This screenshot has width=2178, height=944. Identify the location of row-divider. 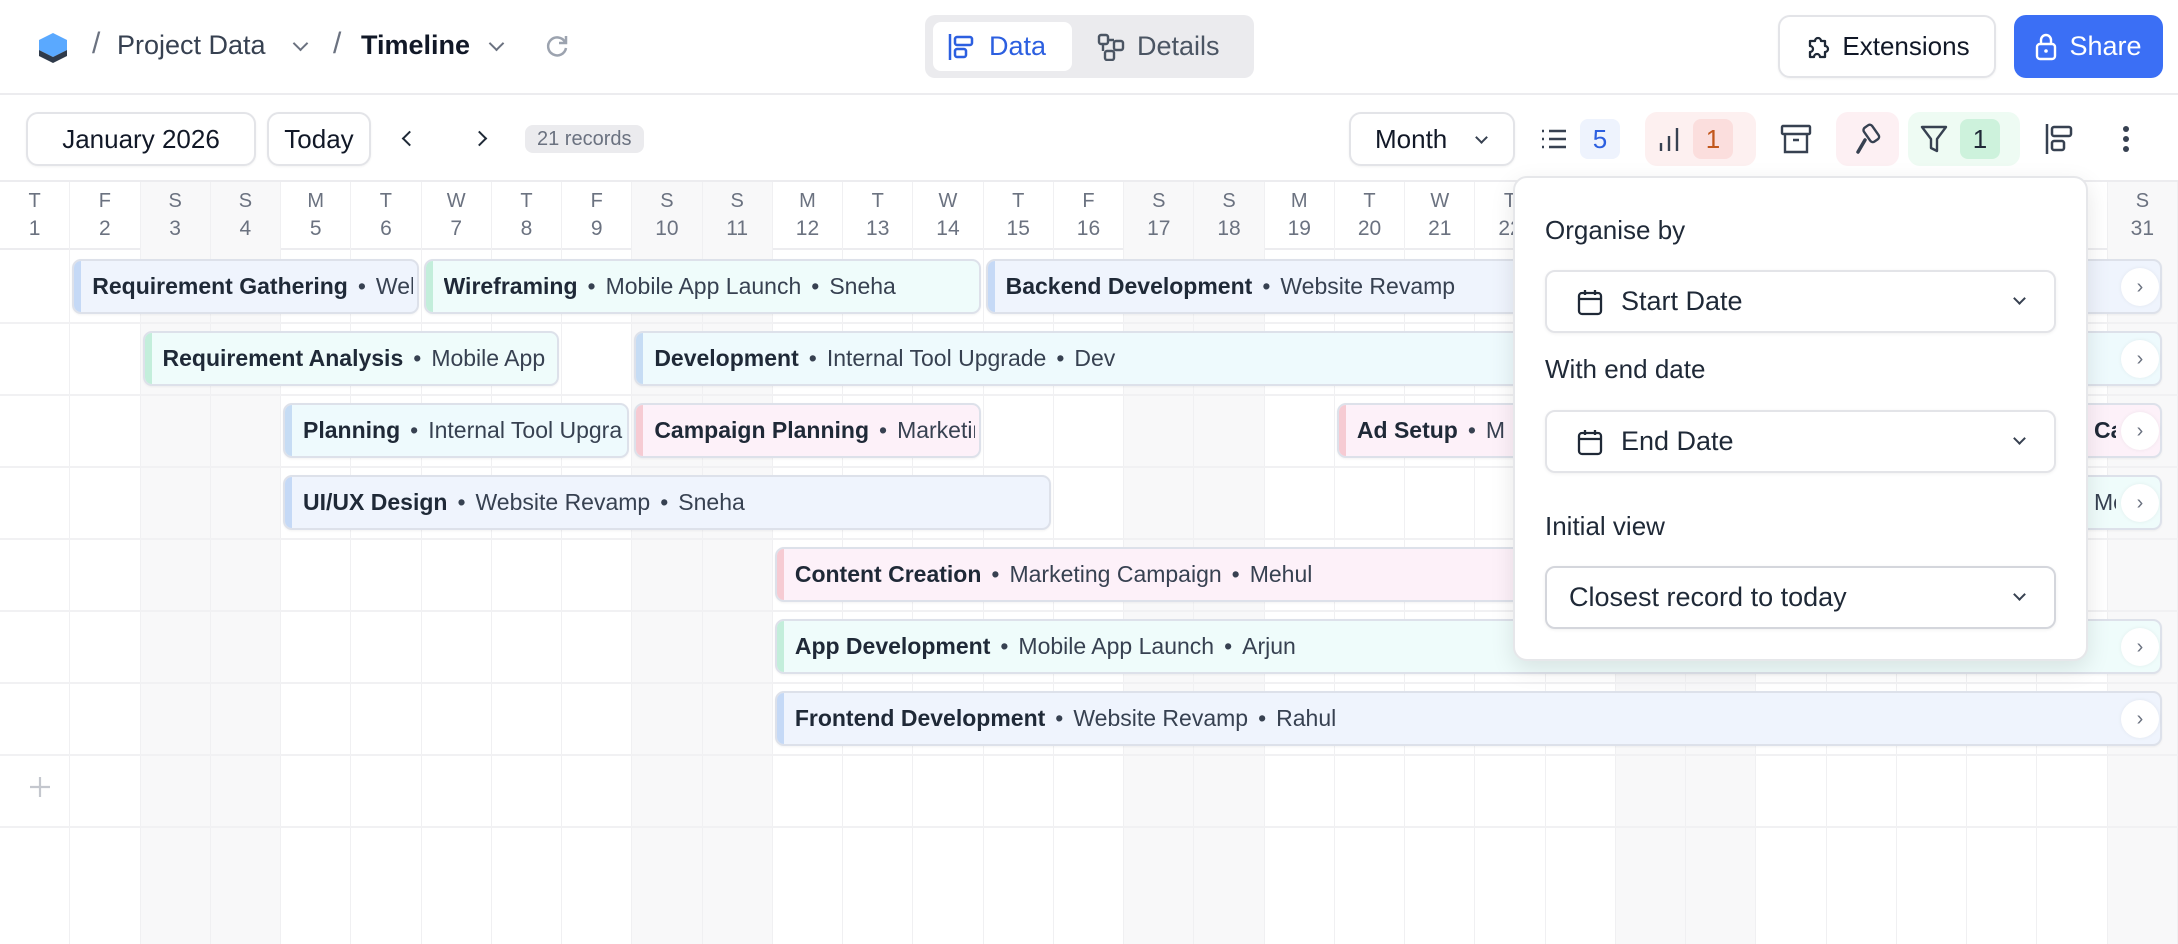
(1089, 755).